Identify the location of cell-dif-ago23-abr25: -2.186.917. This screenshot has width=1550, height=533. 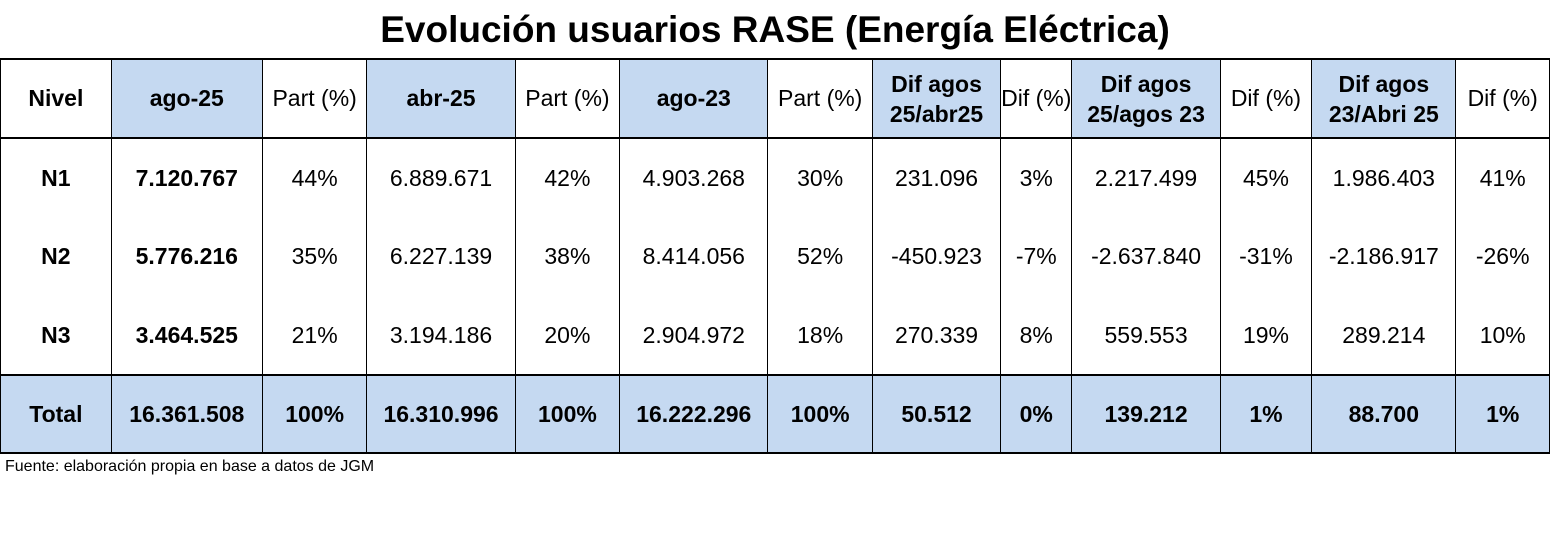
(1384, 256).